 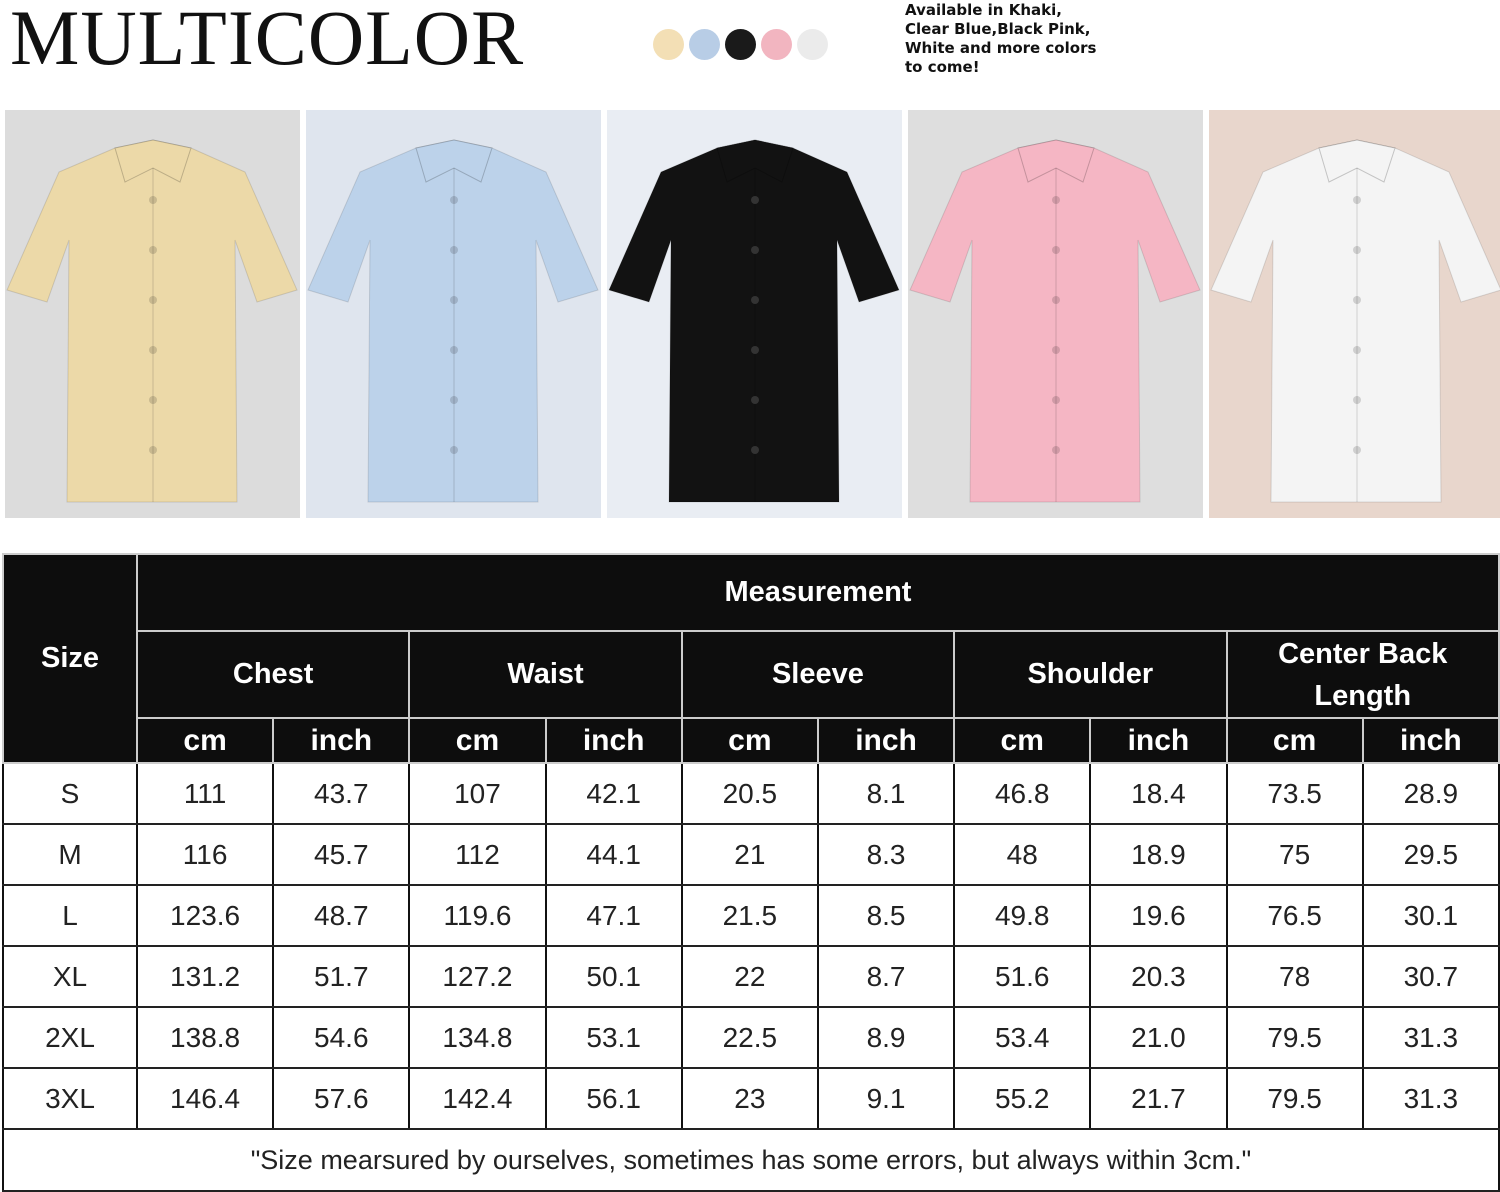 What do you see at coordinates (477, 915) in the screenshot?
I see `value-cell: 119.6` at bounding box center [477, 915].